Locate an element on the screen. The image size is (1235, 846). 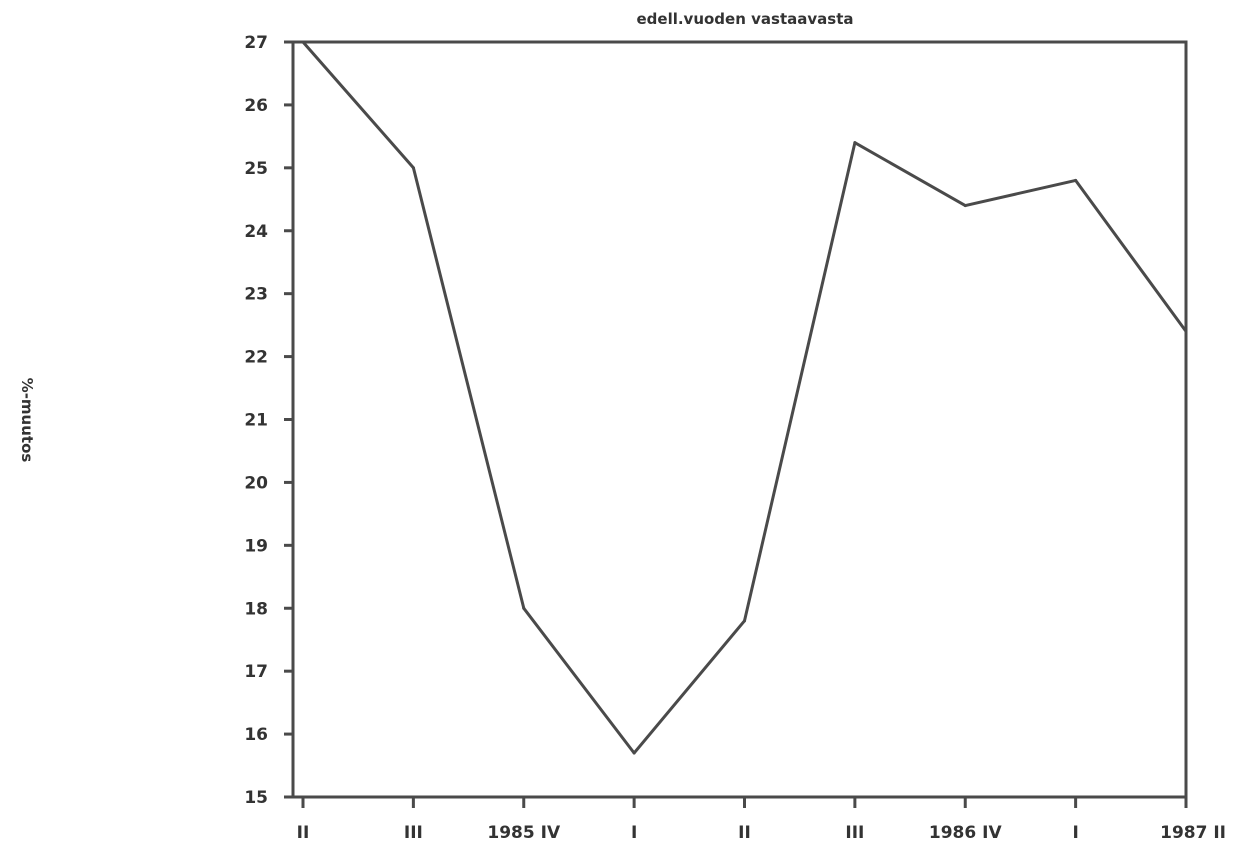
y-tick-label: 18 is located at coordinates (256, 609).